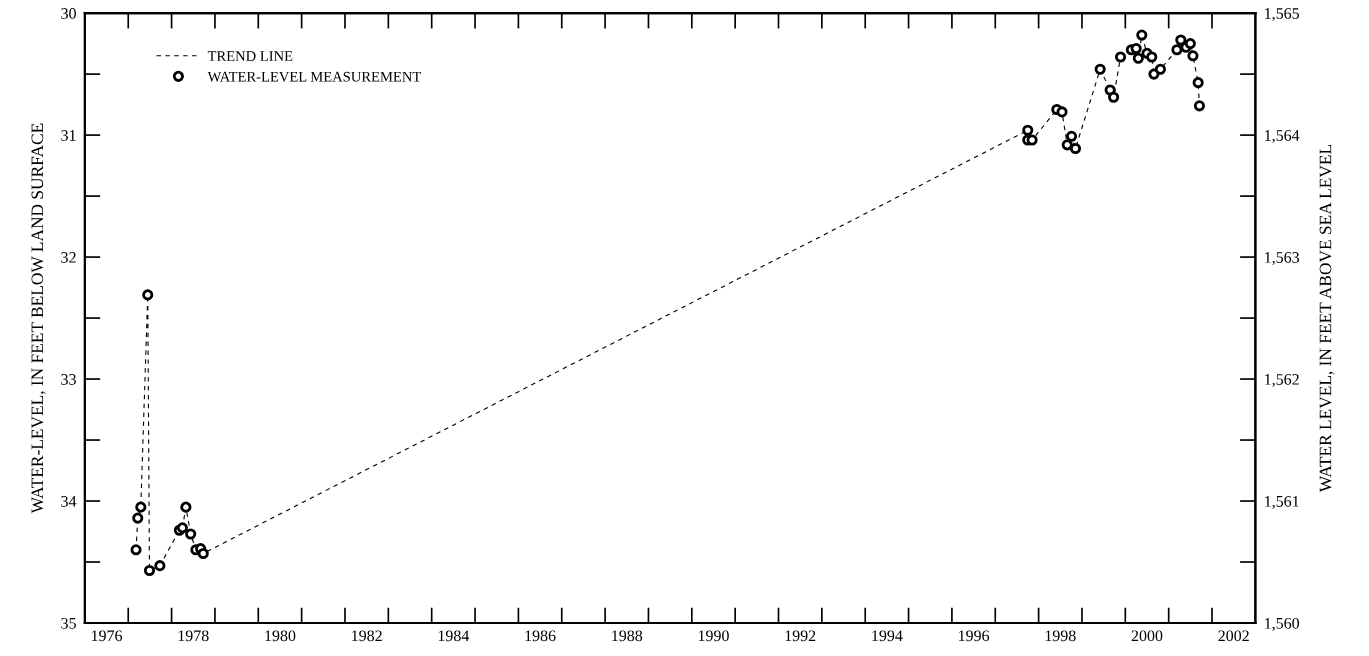 This screenshot has height=656, width=1369. I want to click on x-tick-label: 1994, so click(887, 636).